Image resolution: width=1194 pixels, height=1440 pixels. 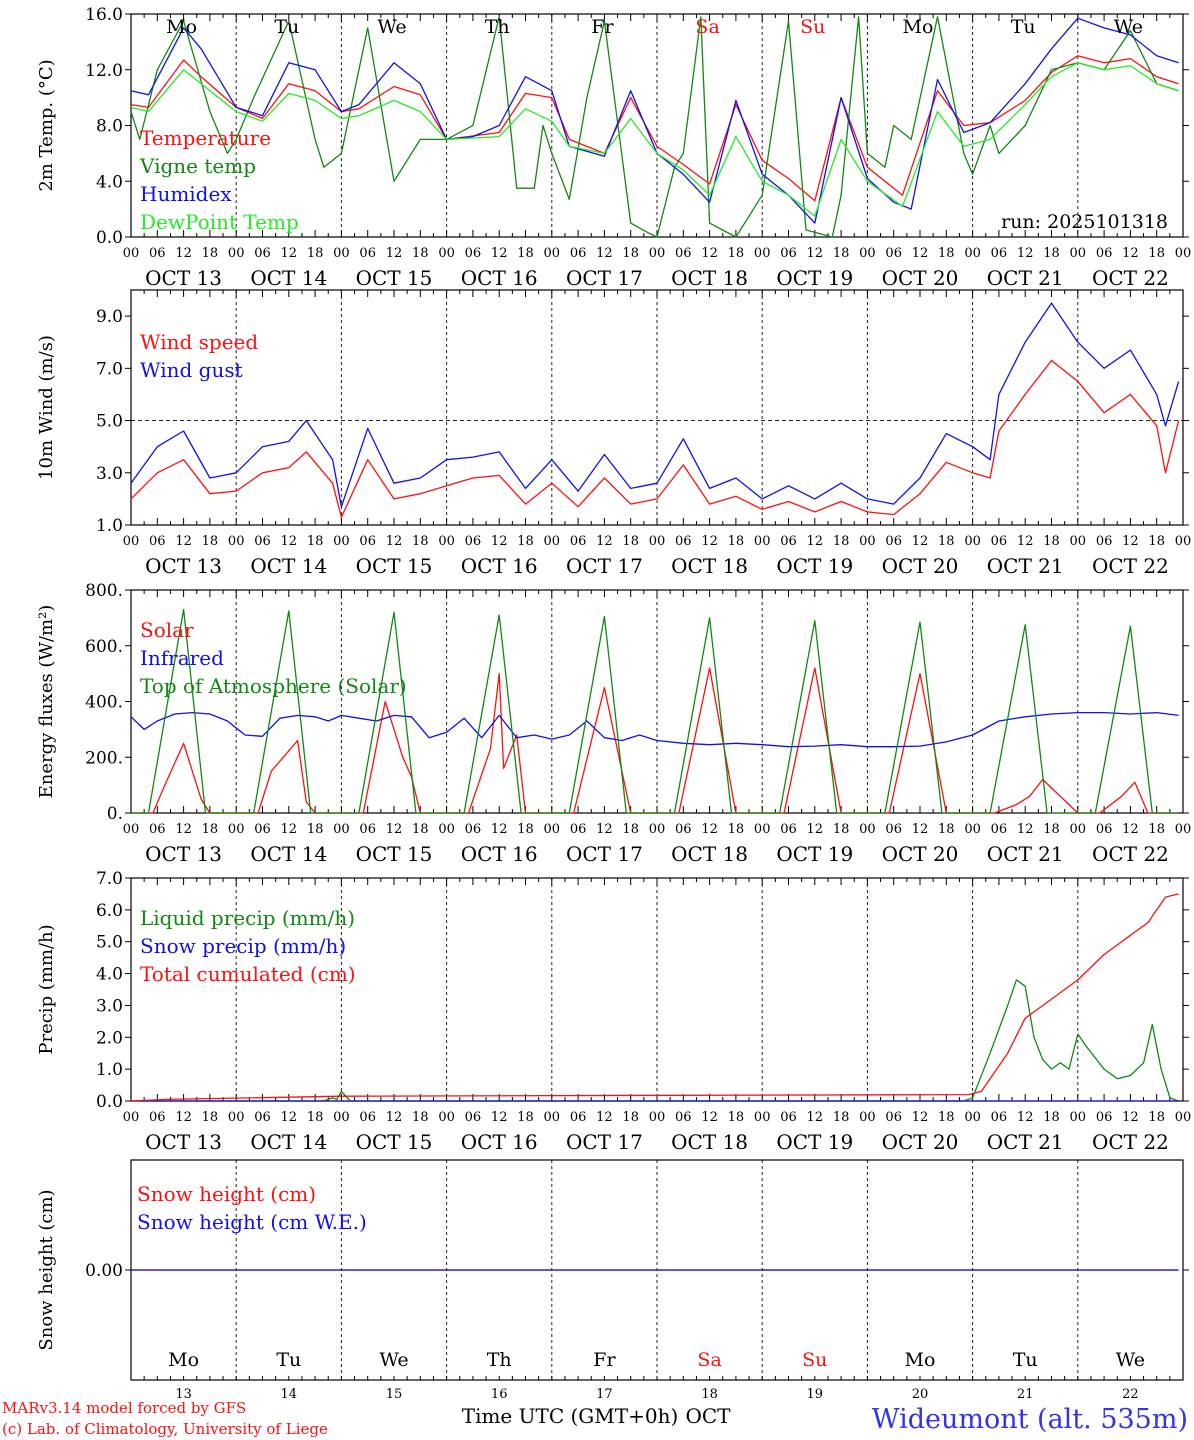 I want to click on credit-line-1: MARv3.14 model forced by GFS, so click(x=124, y=1408).